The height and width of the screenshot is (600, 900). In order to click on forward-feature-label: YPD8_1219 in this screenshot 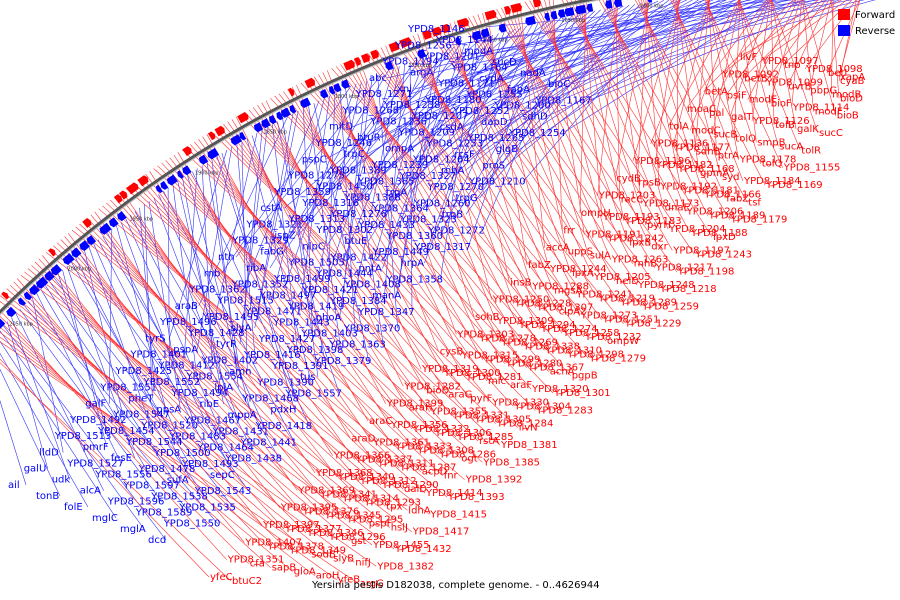, I will do `click(626, 298)`.